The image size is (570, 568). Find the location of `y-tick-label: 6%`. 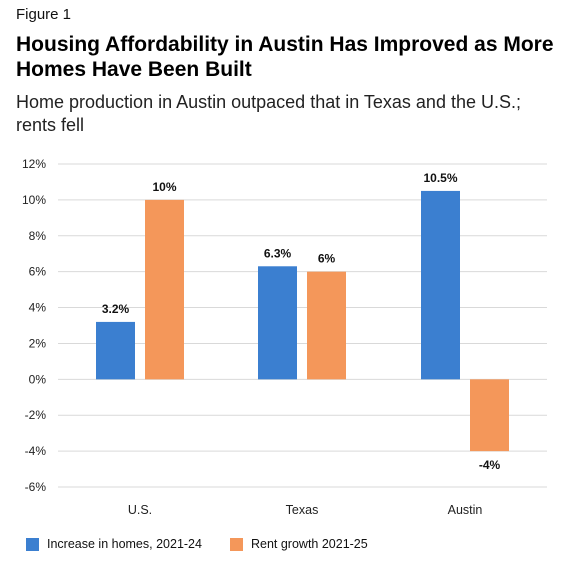

y-tick-label: 6% is located at coordinates (38, 272).